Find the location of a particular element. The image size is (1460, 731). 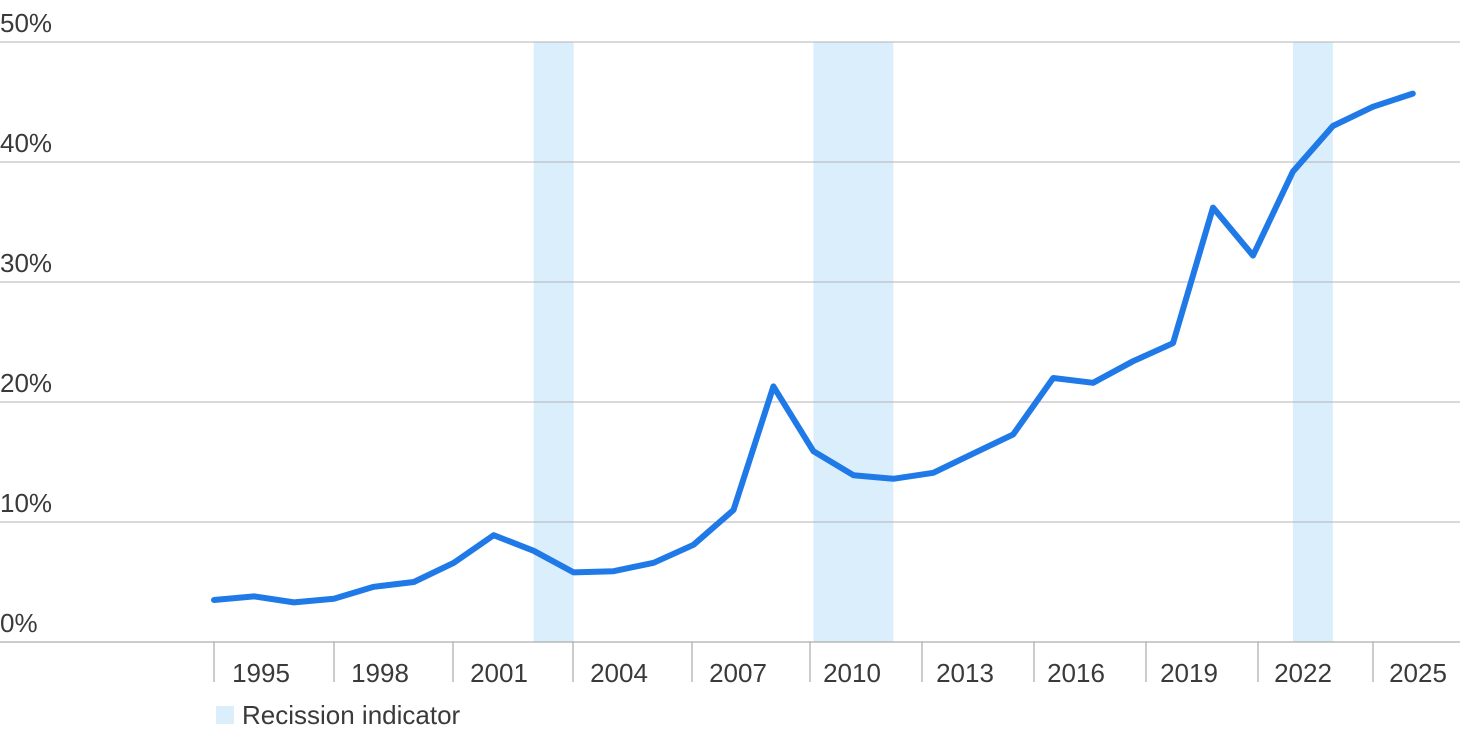

y-axis-ticks: 0% 10% 20% 30% 40% 50% is located at coordinates (26, 323).